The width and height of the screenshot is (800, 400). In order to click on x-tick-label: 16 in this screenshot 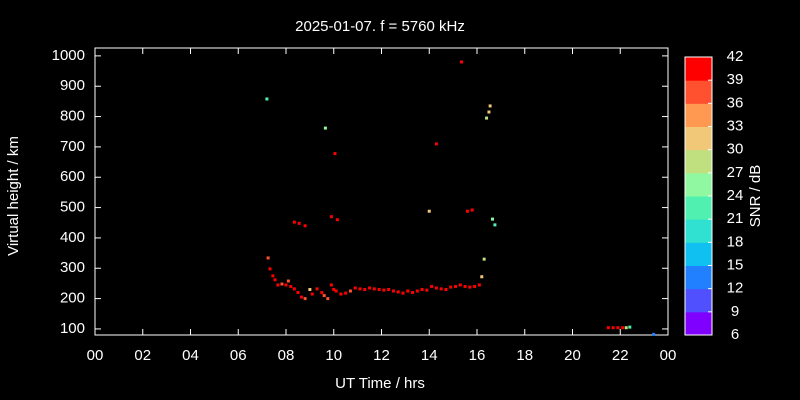, I will do `click(477, 355)`.